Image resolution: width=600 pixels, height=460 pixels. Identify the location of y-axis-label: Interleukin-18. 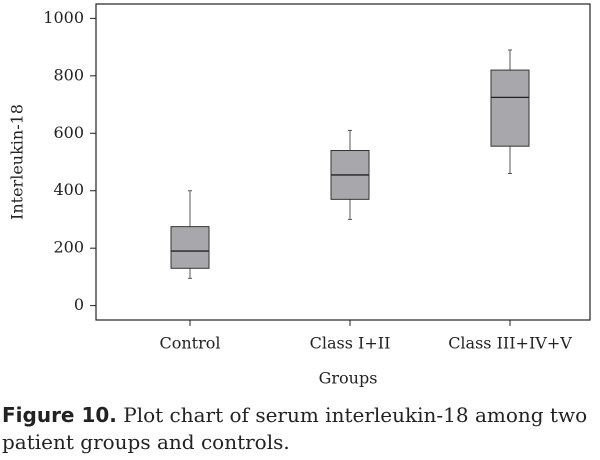
(17, 162).